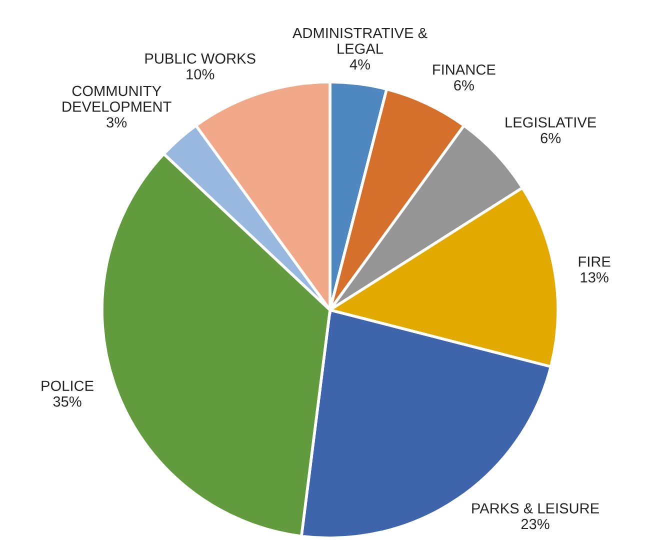 The height and width of the screenshot is (540, 645). Describe the element at coordinates (464, 69) in the screenshot. I see `slice-label: FINANCE` at that location.